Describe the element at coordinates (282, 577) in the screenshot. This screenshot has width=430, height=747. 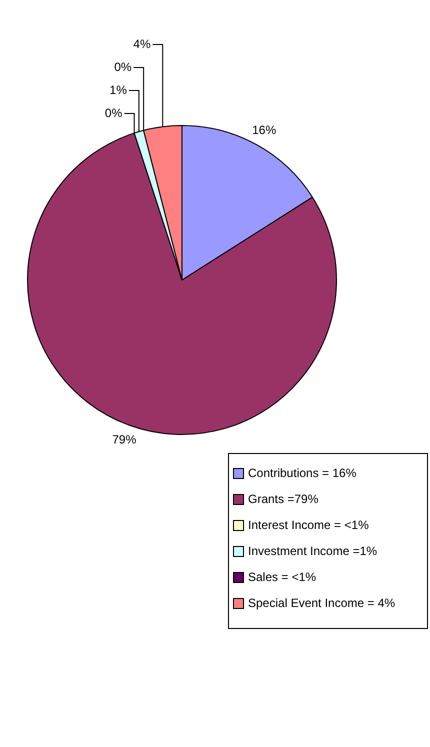
I see `legend-label: Sales = <1%` at that location.